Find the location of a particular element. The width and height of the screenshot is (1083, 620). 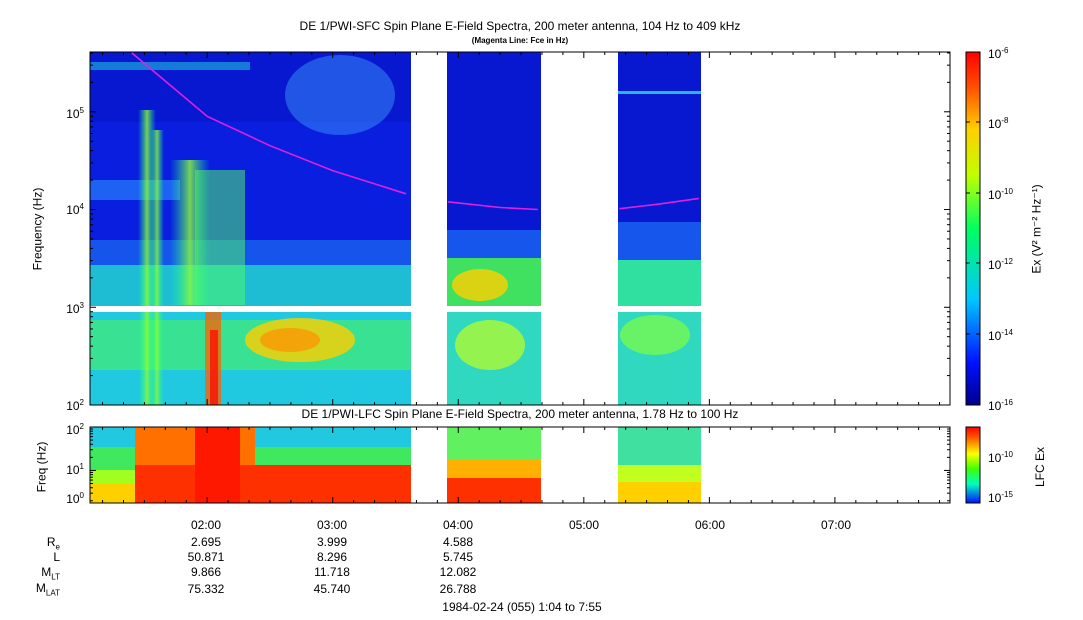

ephem-label-re: Re is located at coordinates (53, 543).